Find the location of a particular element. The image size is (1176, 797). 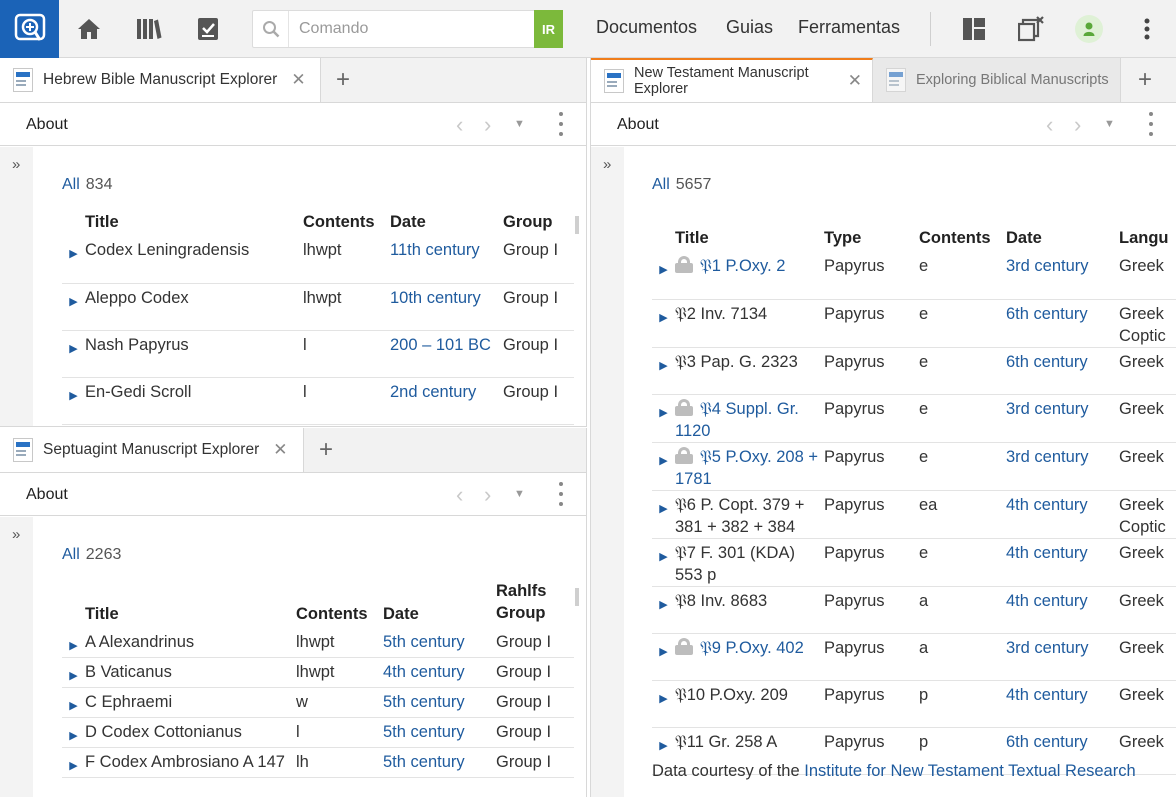

col-language: Langu is located at coordinates (1144, 238).